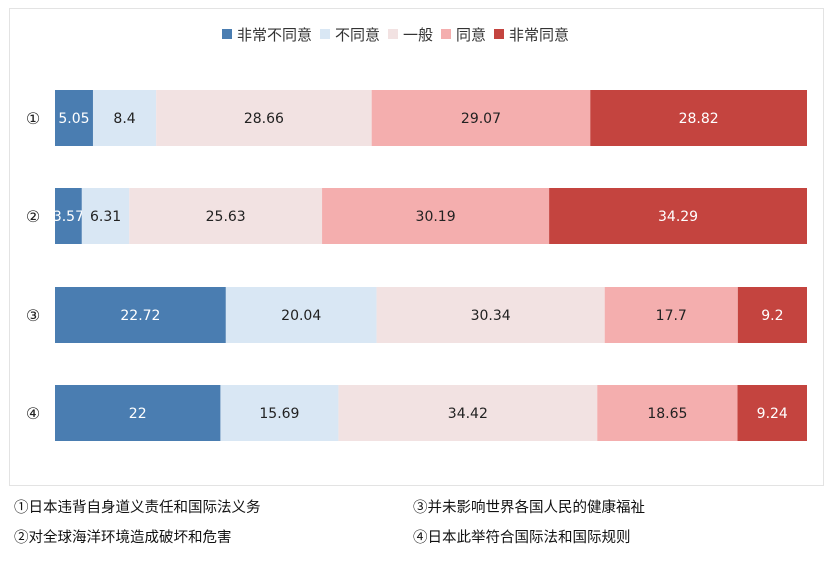  Describe the element at coordinates (418, 35) in the screenshot. I see `legend-label-3: 一般` at that location.